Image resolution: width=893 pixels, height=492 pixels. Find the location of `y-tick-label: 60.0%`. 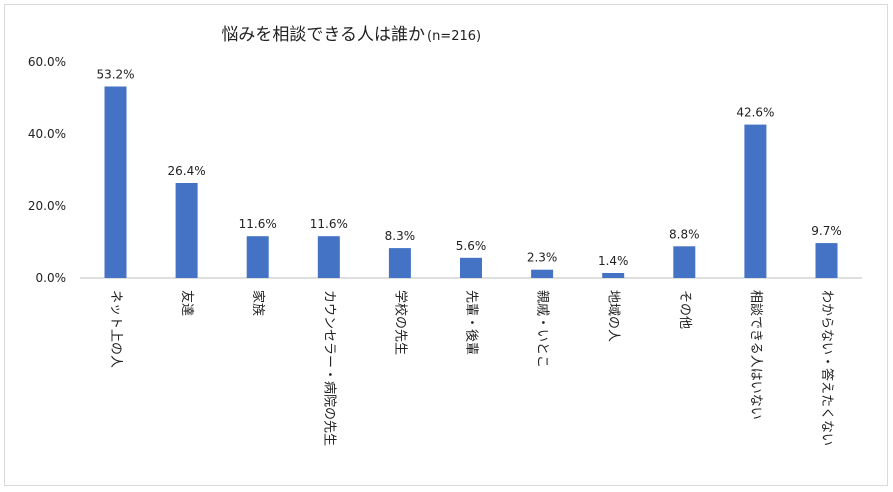

y-tick-label: 60.0% is located at coordinates (47, 62).